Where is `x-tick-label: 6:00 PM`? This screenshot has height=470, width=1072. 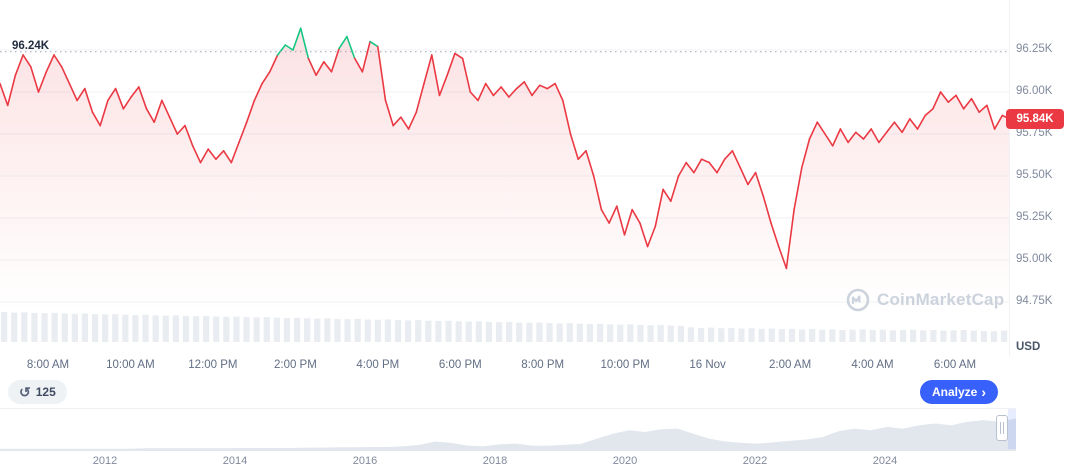
x-tick-label: 6:00 PM is located at coordinates (460, 365).